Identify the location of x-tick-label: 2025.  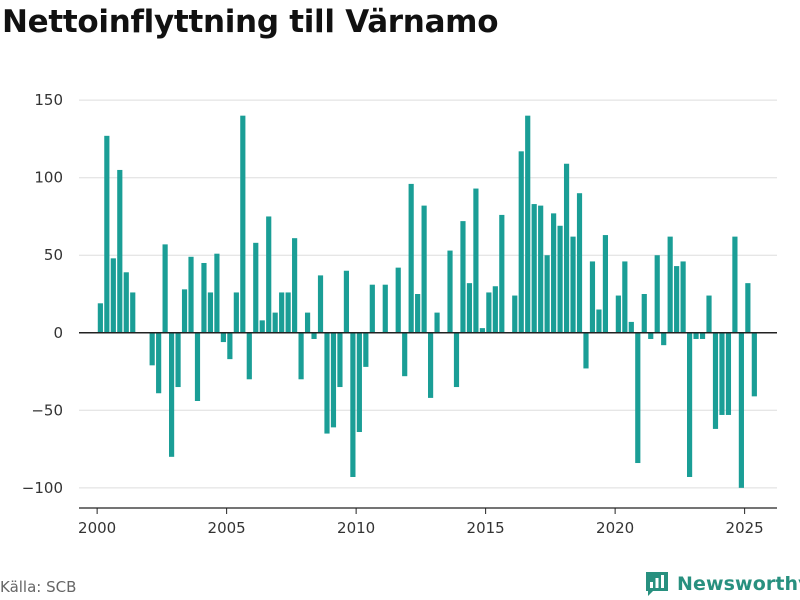
(745, 528).